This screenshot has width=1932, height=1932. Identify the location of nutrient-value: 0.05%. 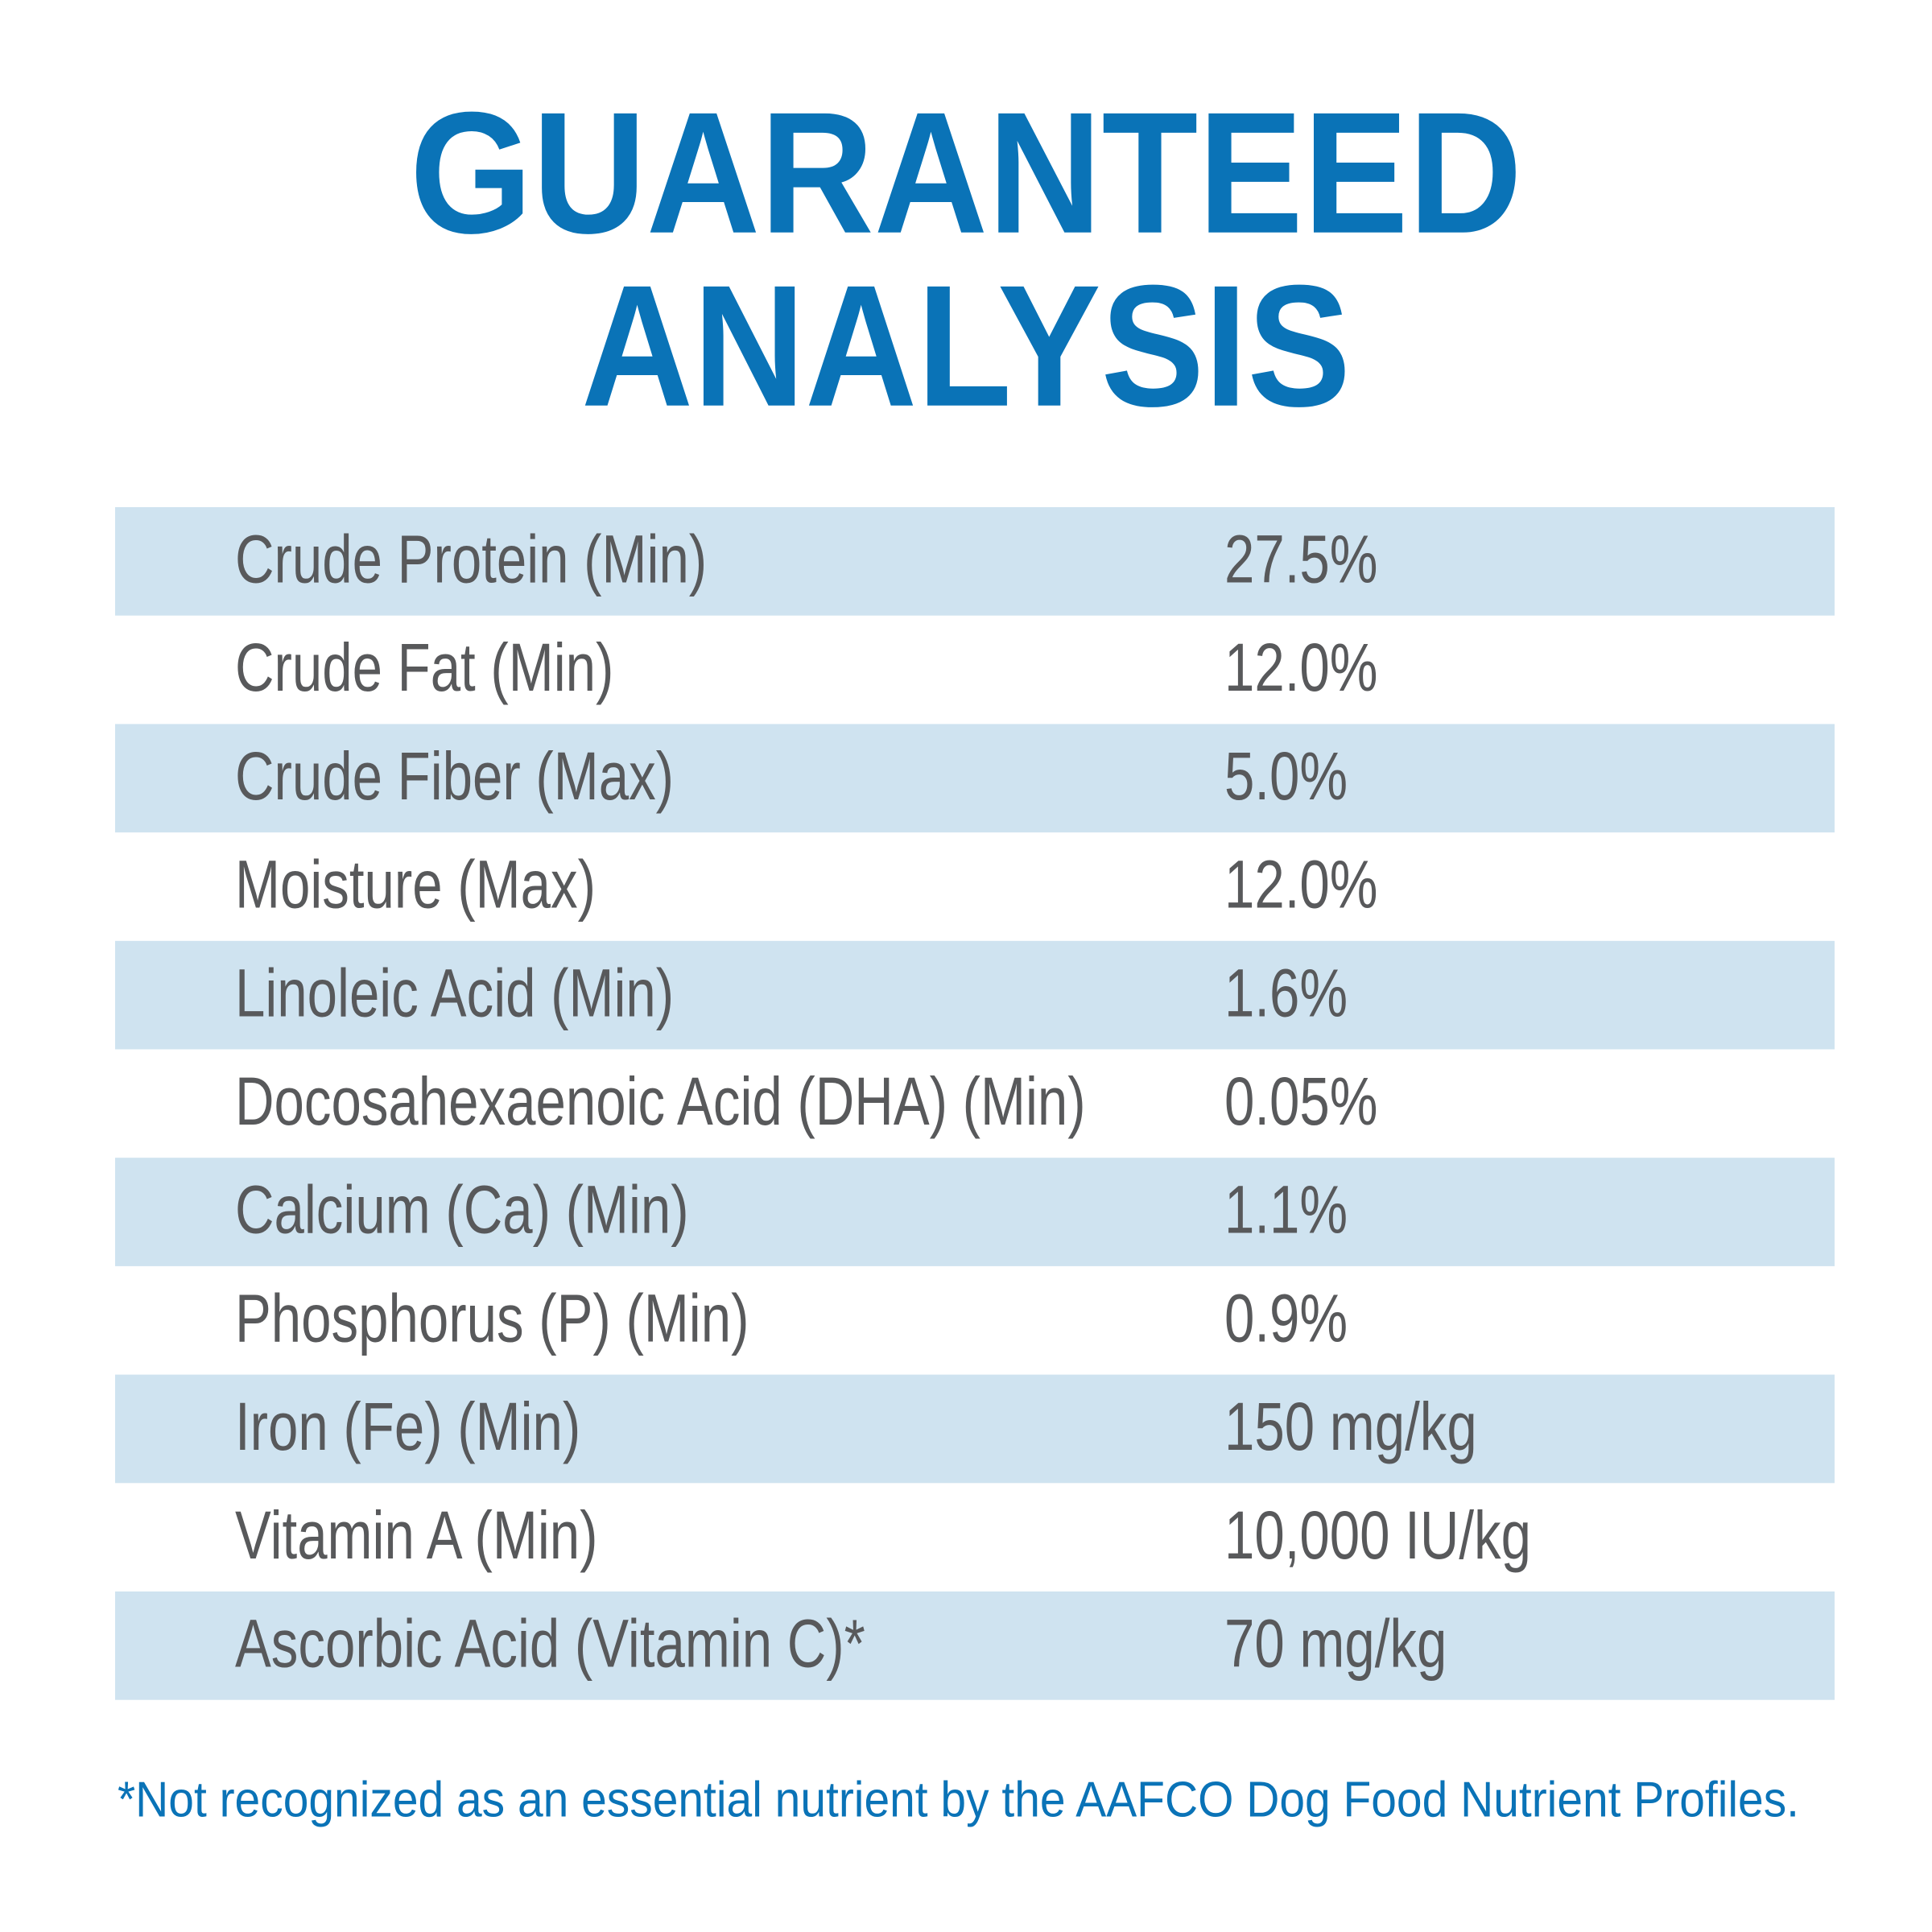
(1301, 1102).